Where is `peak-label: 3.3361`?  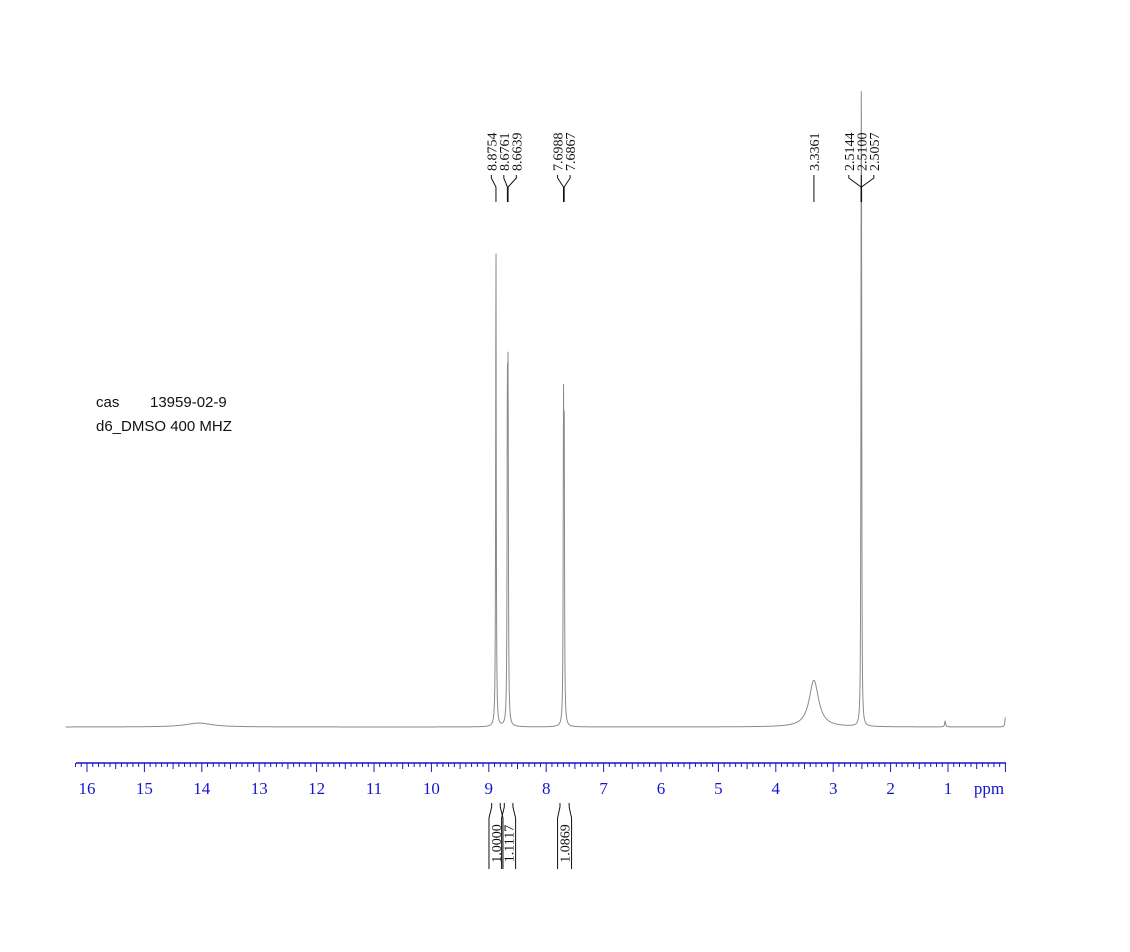
peak-label: 3.3361 is located at coordinates (815, 152).